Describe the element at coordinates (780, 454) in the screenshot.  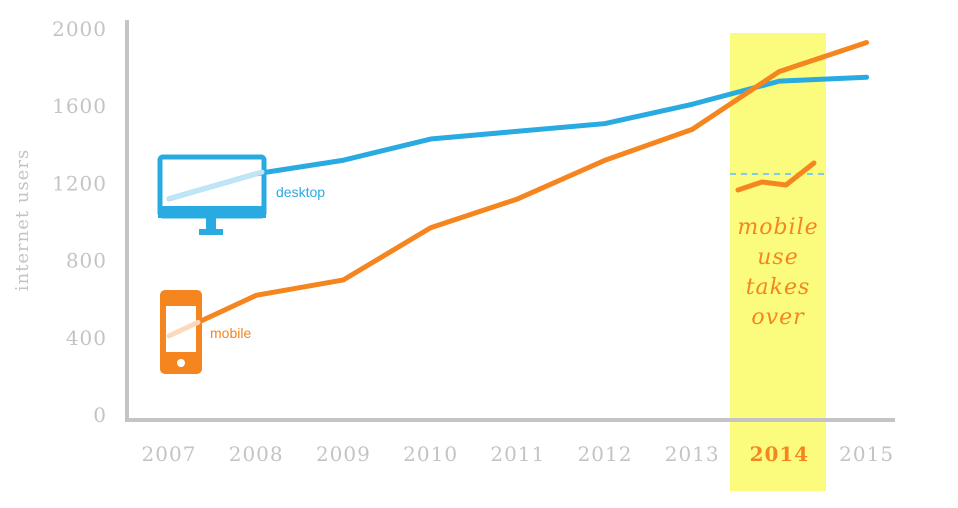
I see `x-tick-label: 2014` at that location.